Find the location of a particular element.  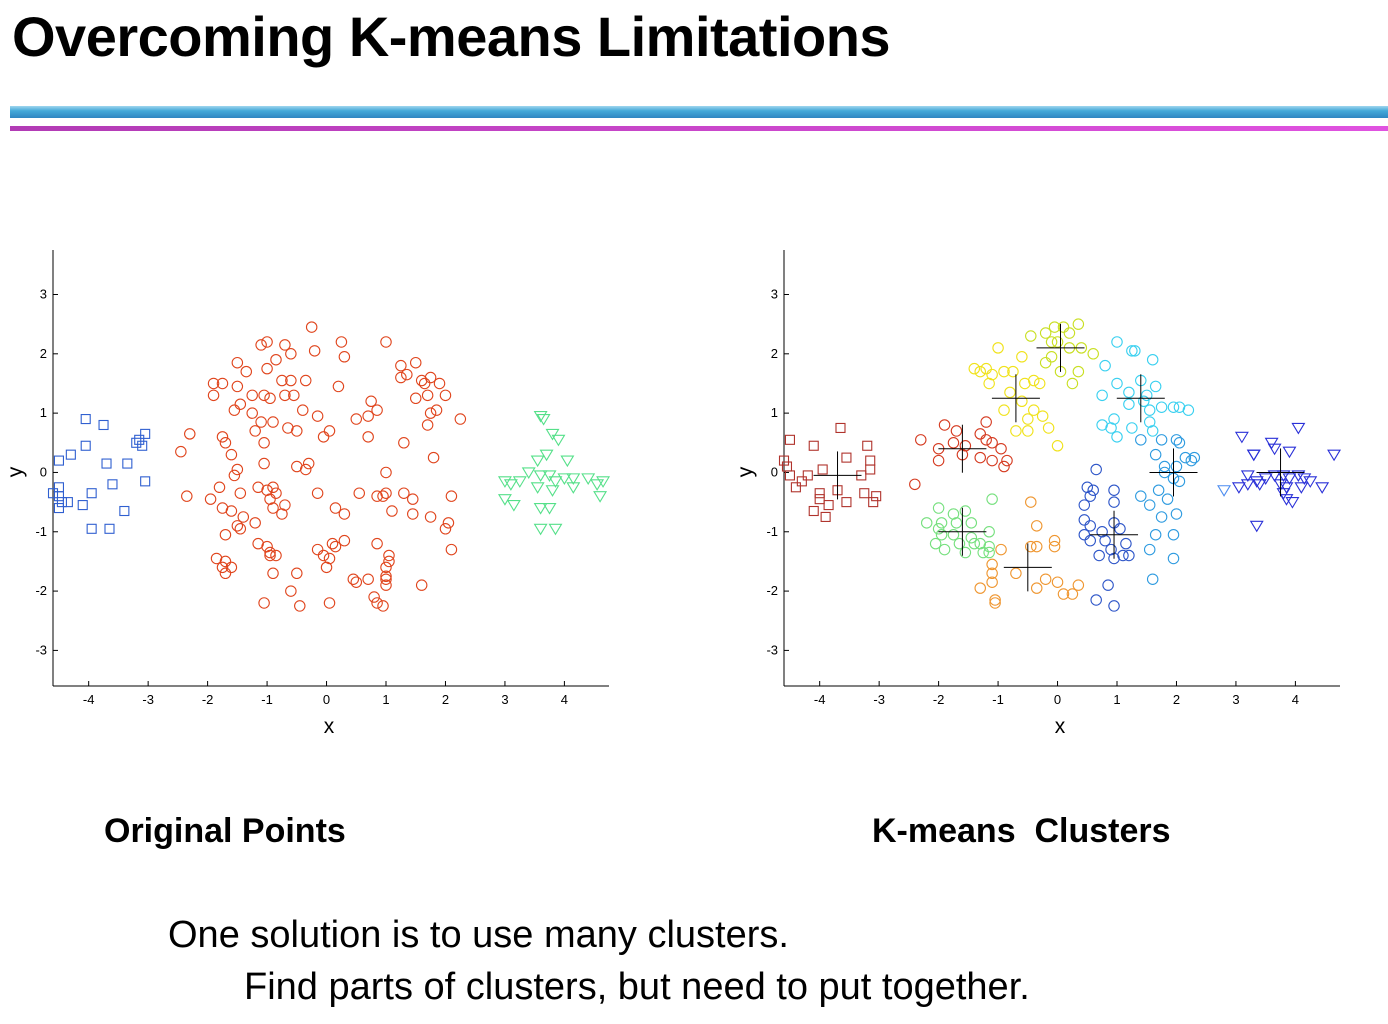

x-tick-label: -1 is located at coordinates (998, 699).